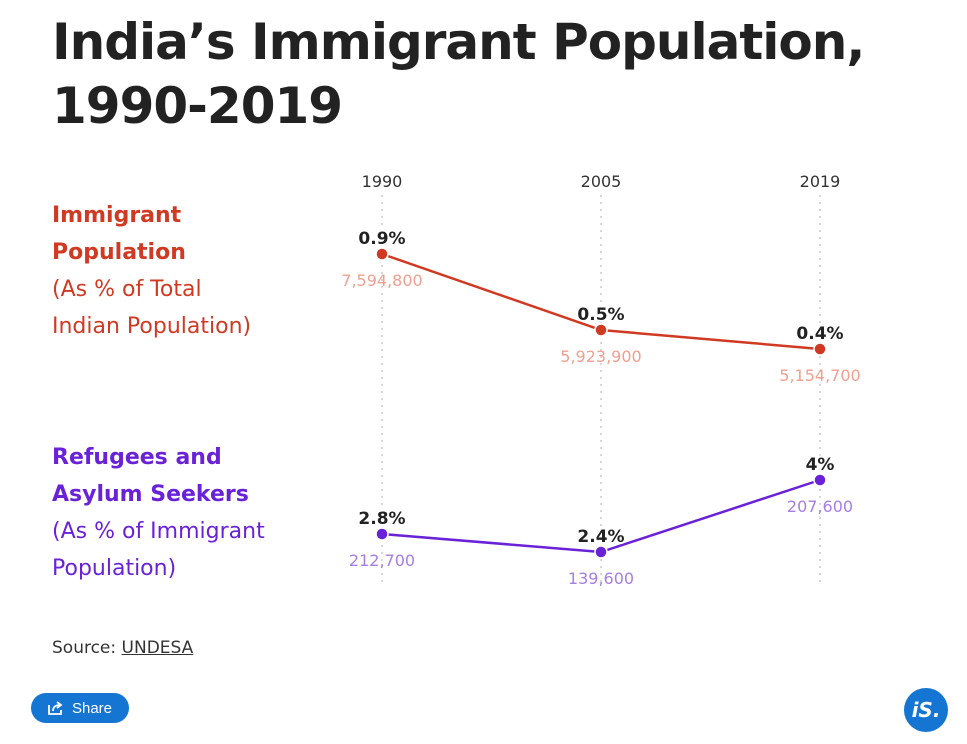 This screenshot has width=967, height=744. Describe the element at coordinates (819, 375) in the screenshot. I see `count-label: 5,154,700` at that location.